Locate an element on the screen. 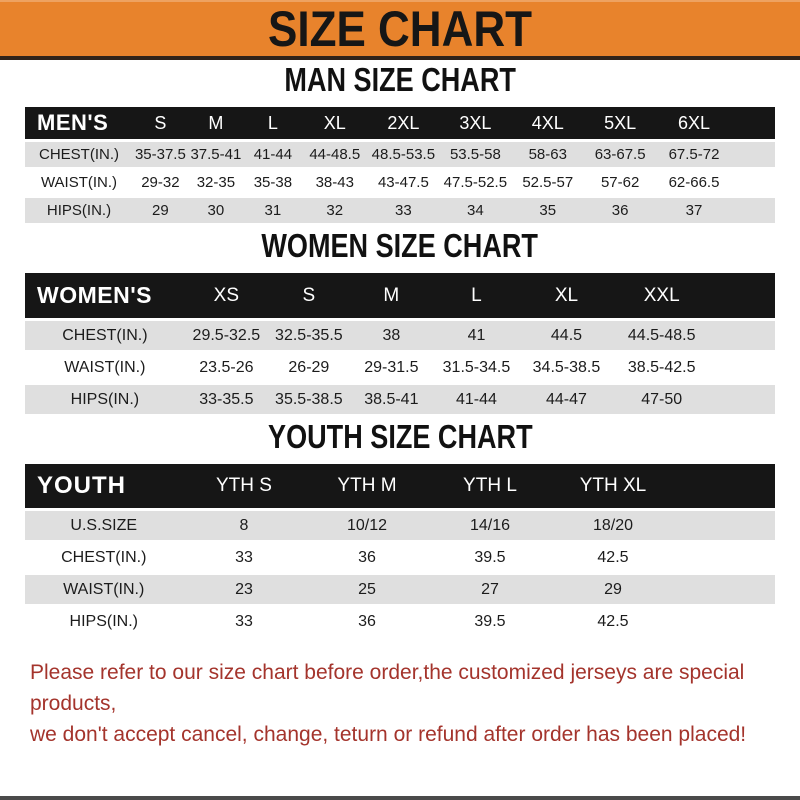  women-section-title: WOMEN SIZE CHART is located at coordinates (400, 248).